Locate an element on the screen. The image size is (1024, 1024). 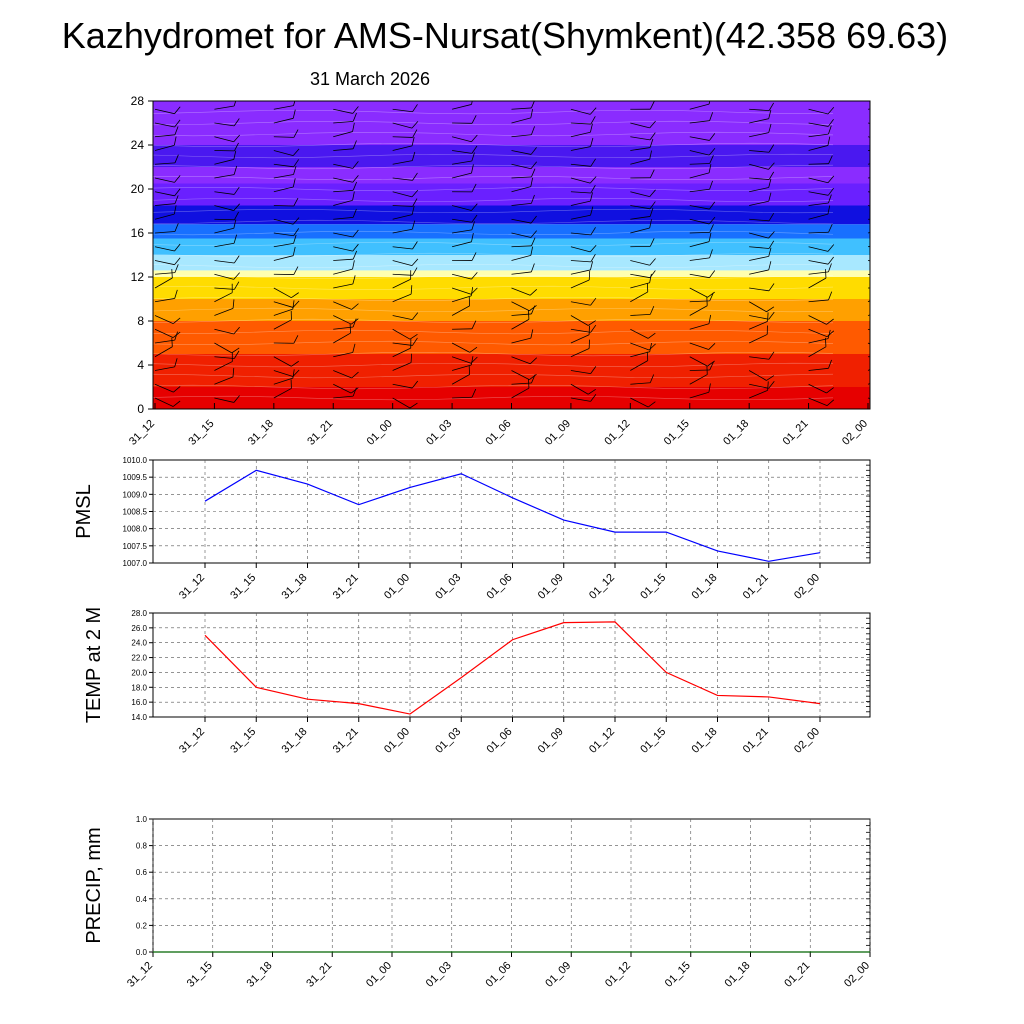
color-band is located at coordinates (511, 337).